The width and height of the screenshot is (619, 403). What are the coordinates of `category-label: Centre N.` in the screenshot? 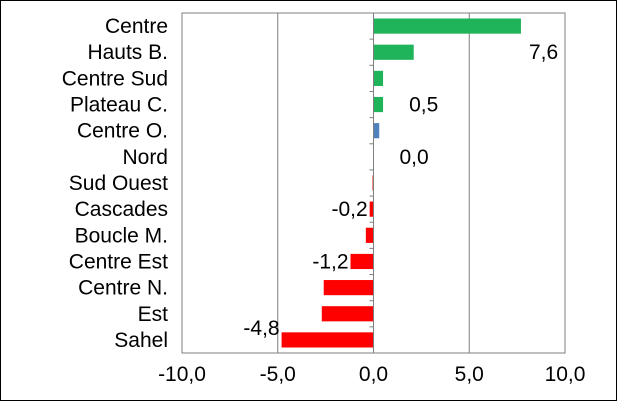 It's located at (123, 288).